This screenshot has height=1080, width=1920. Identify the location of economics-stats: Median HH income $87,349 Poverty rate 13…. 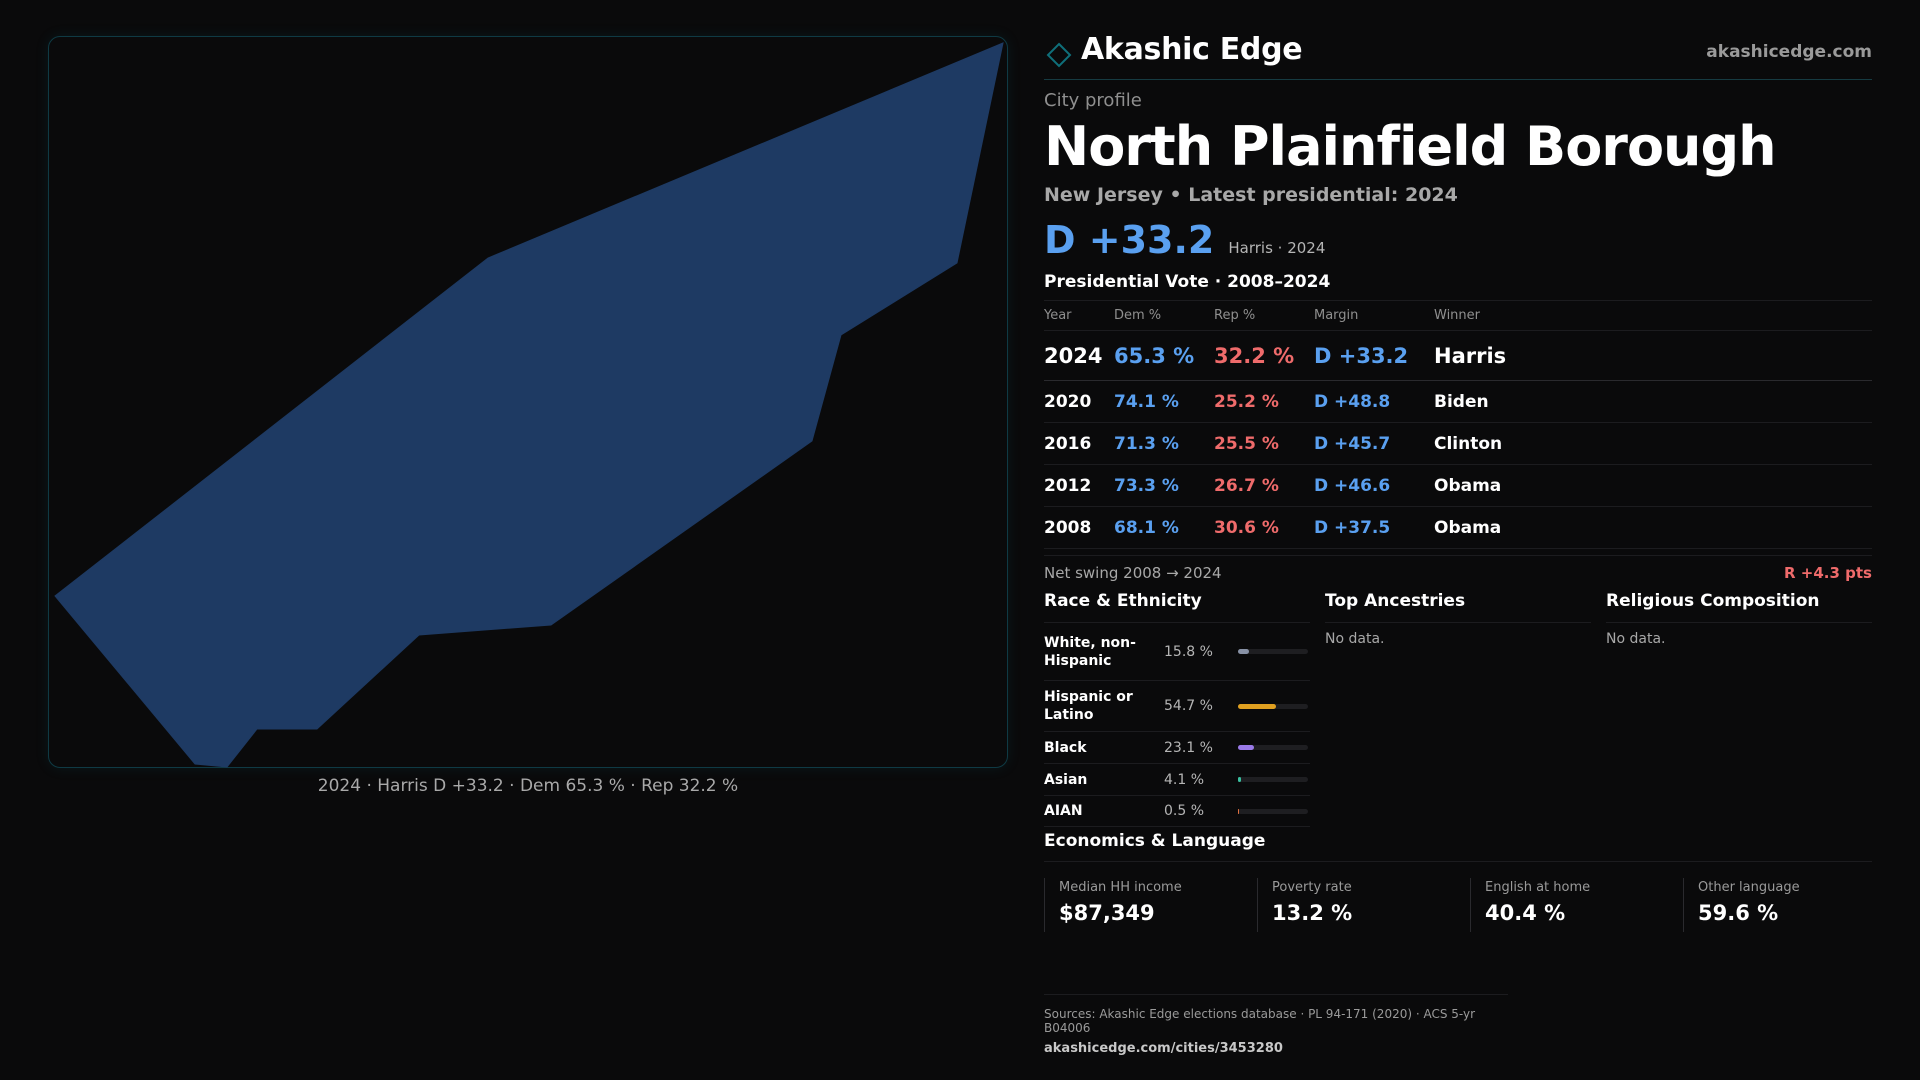
(1458, 905).